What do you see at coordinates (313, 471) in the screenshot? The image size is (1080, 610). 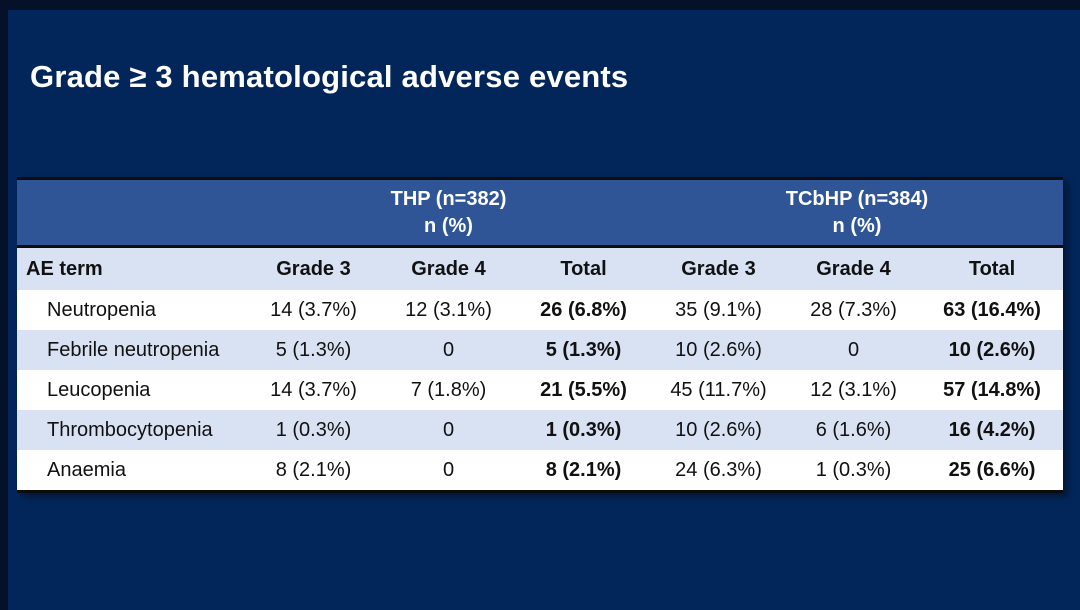 I see `value-cell: 8 (2.1%)` at bounding box center [313, 471].